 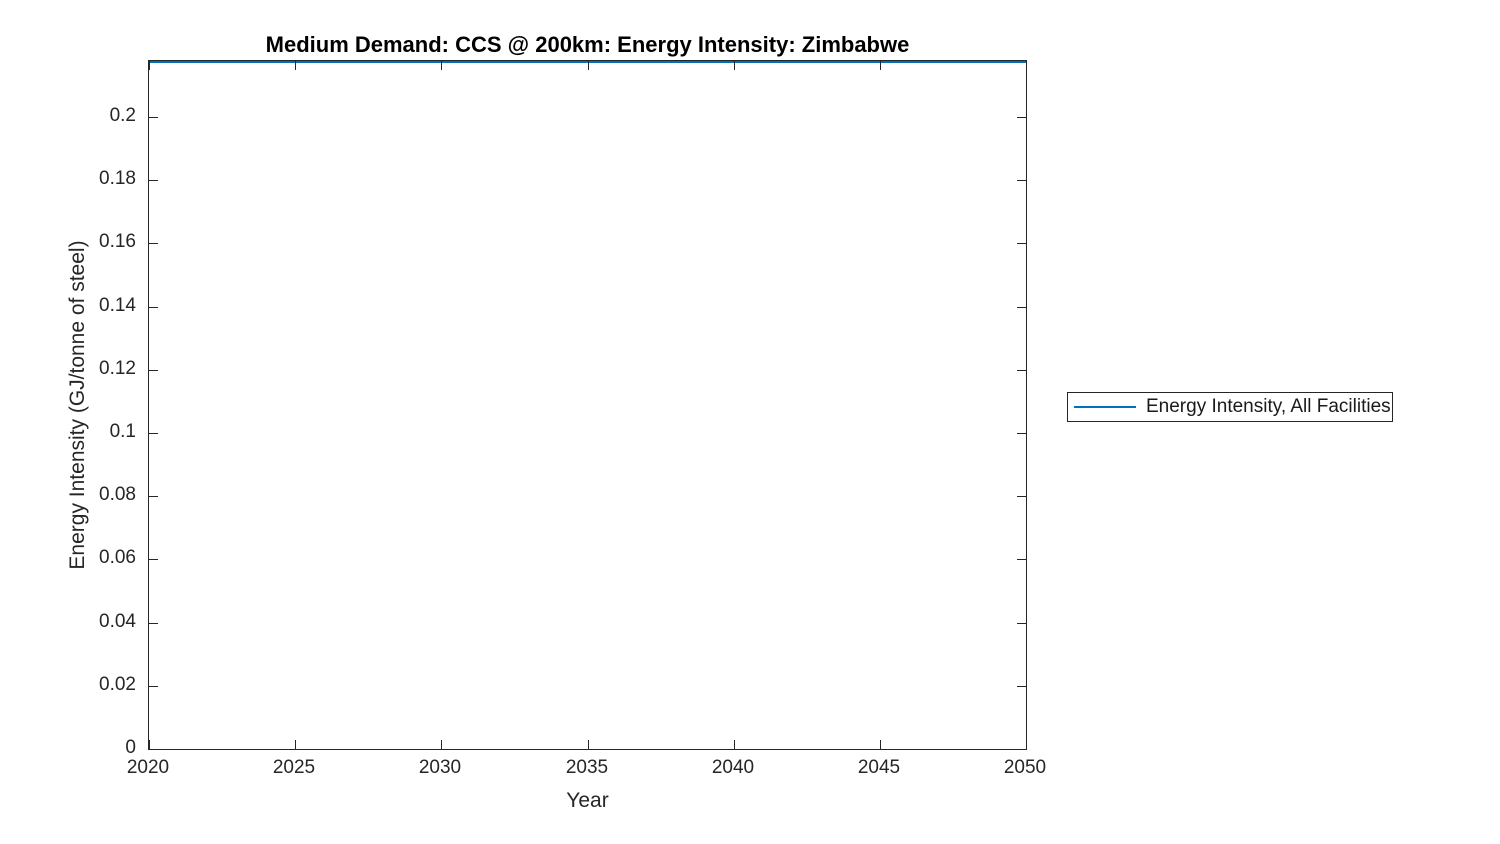 What do you see at coordinates (733, 767) in the screenshot?
I see `x-tick-label: 2040` at bounding box center [733, 767].